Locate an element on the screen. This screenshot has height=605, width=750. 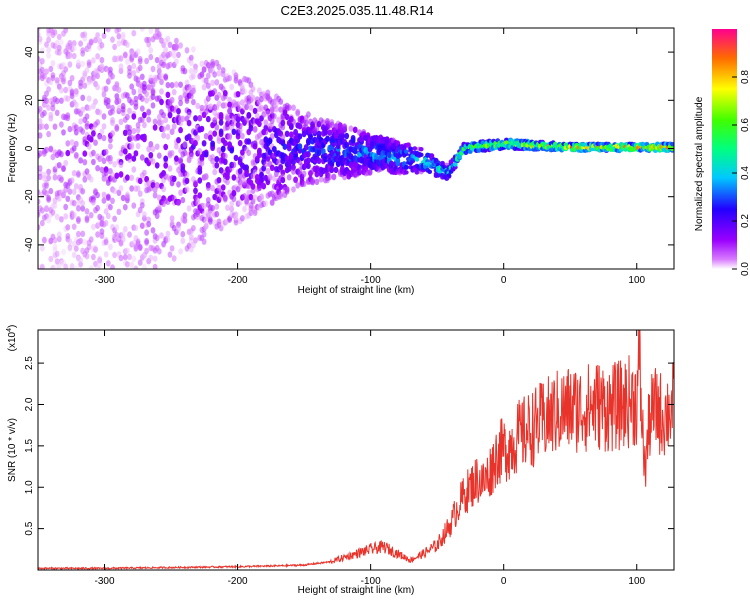
svg-text: (x104) is located at coordinates (12, 338).